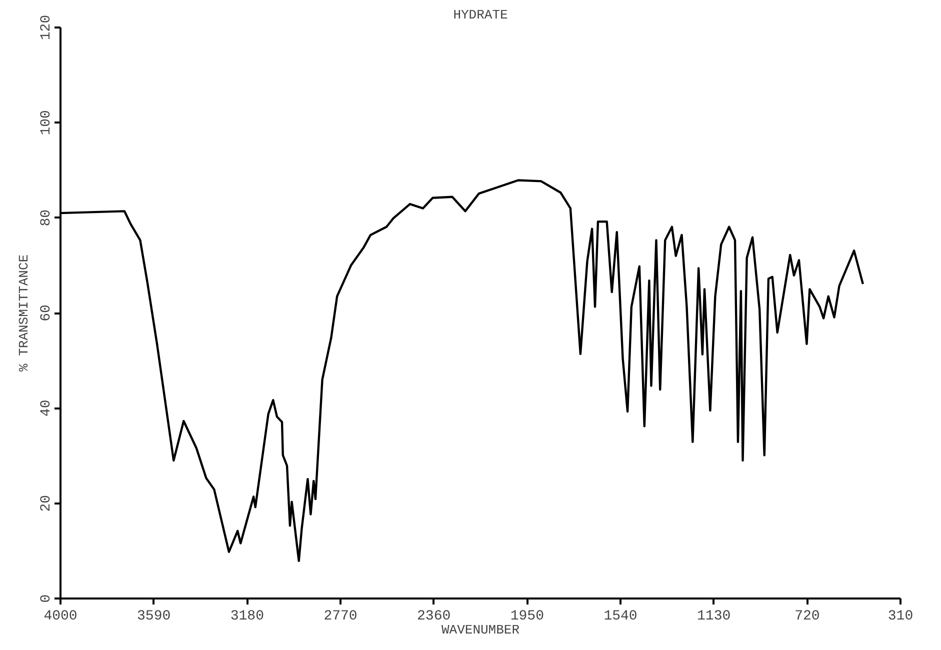 The height and width of the screenshot is (650, 941). What do you see at coordinates (46, 598) in the screenshot?
I see `y-tick-label: 0` at bounding box center [46, 598].